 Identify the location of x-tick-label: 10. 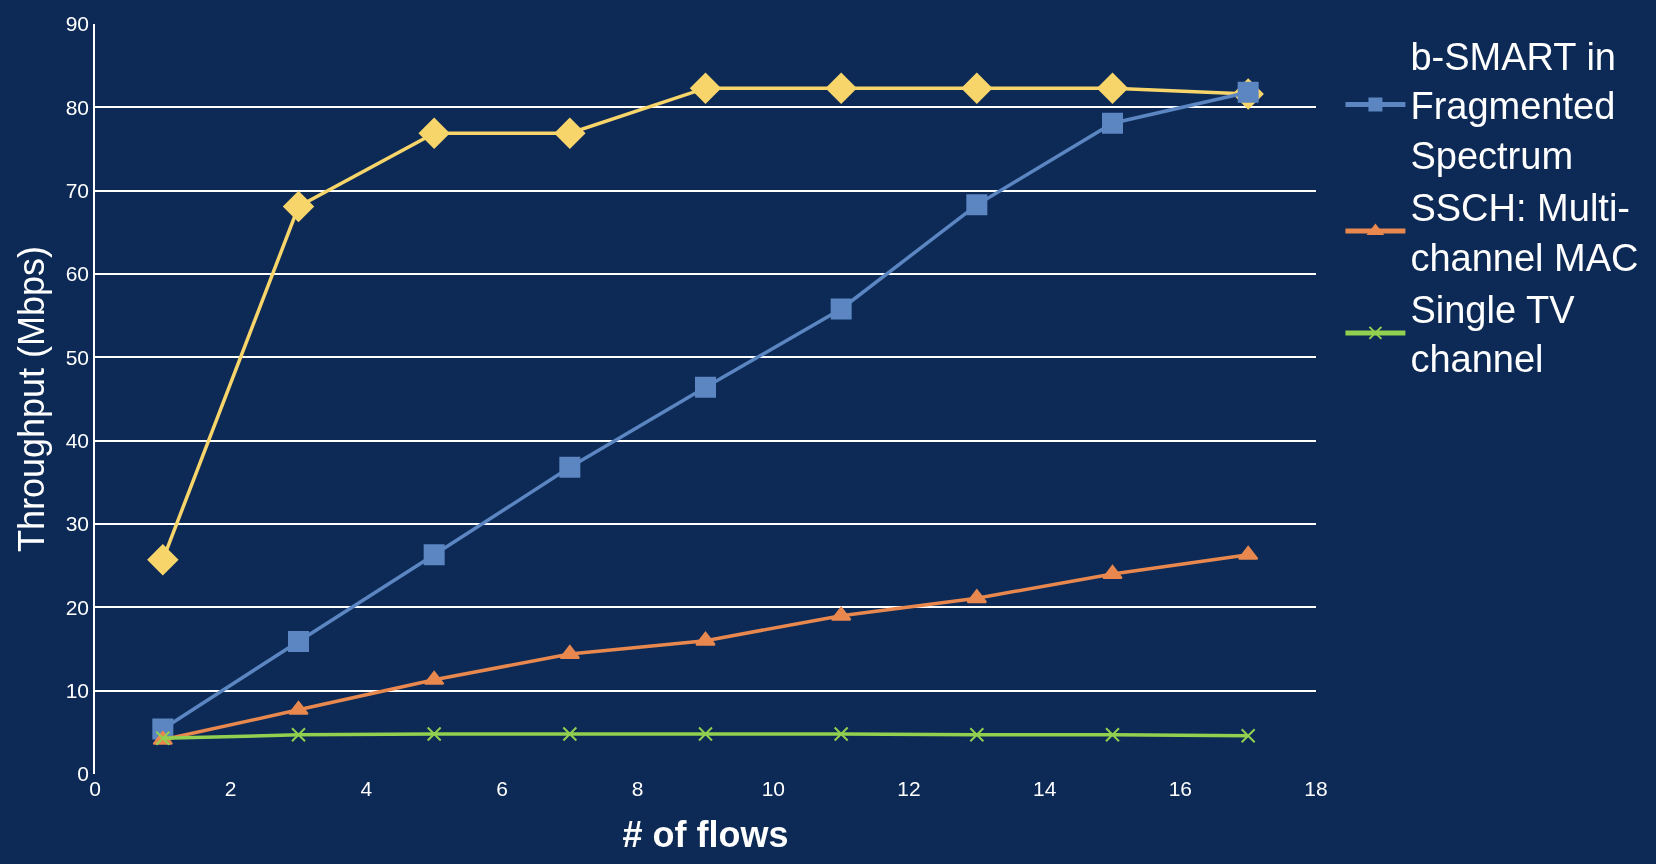
(773, 788).